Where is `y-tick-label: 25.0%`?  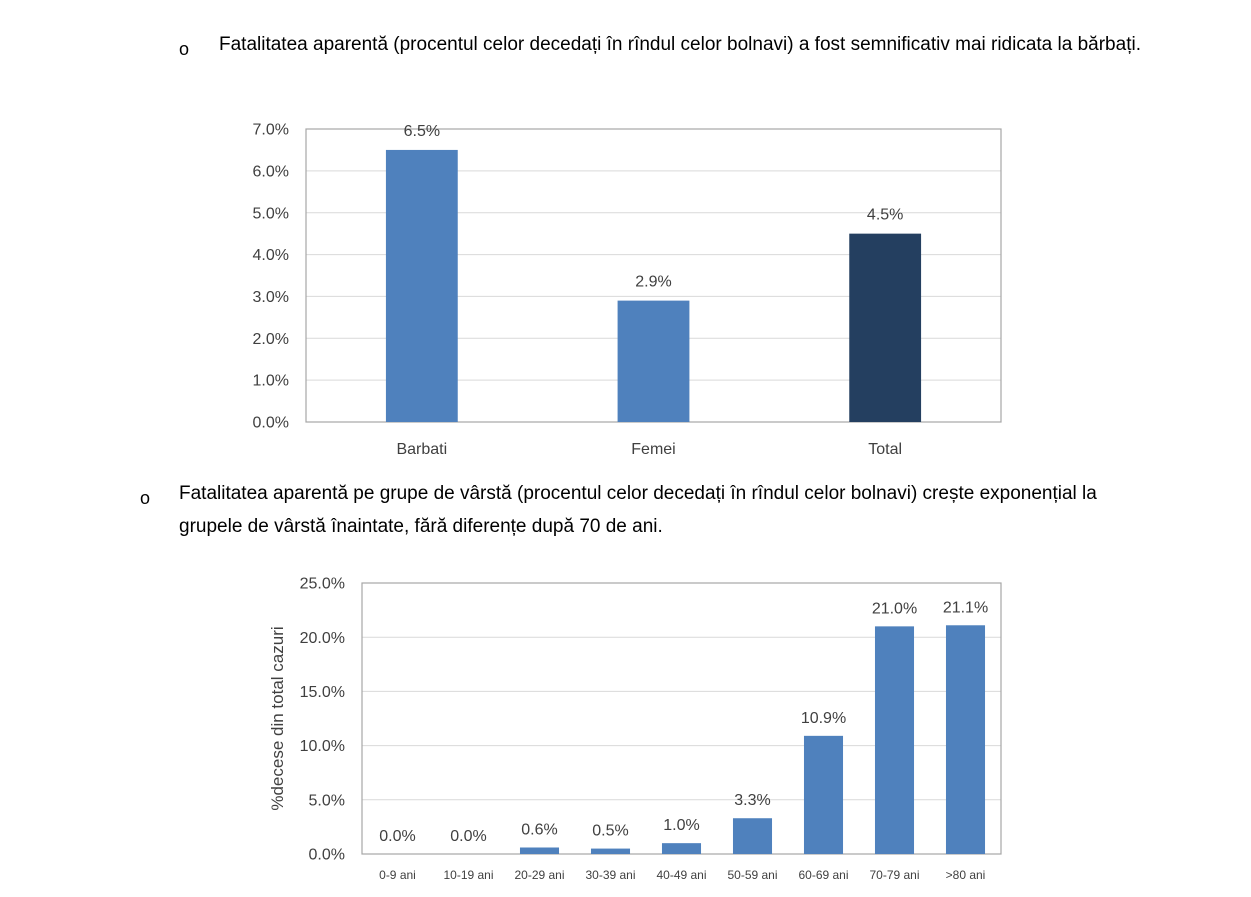
y-tick-label: 25.0% is located at coordinates (322, 584).